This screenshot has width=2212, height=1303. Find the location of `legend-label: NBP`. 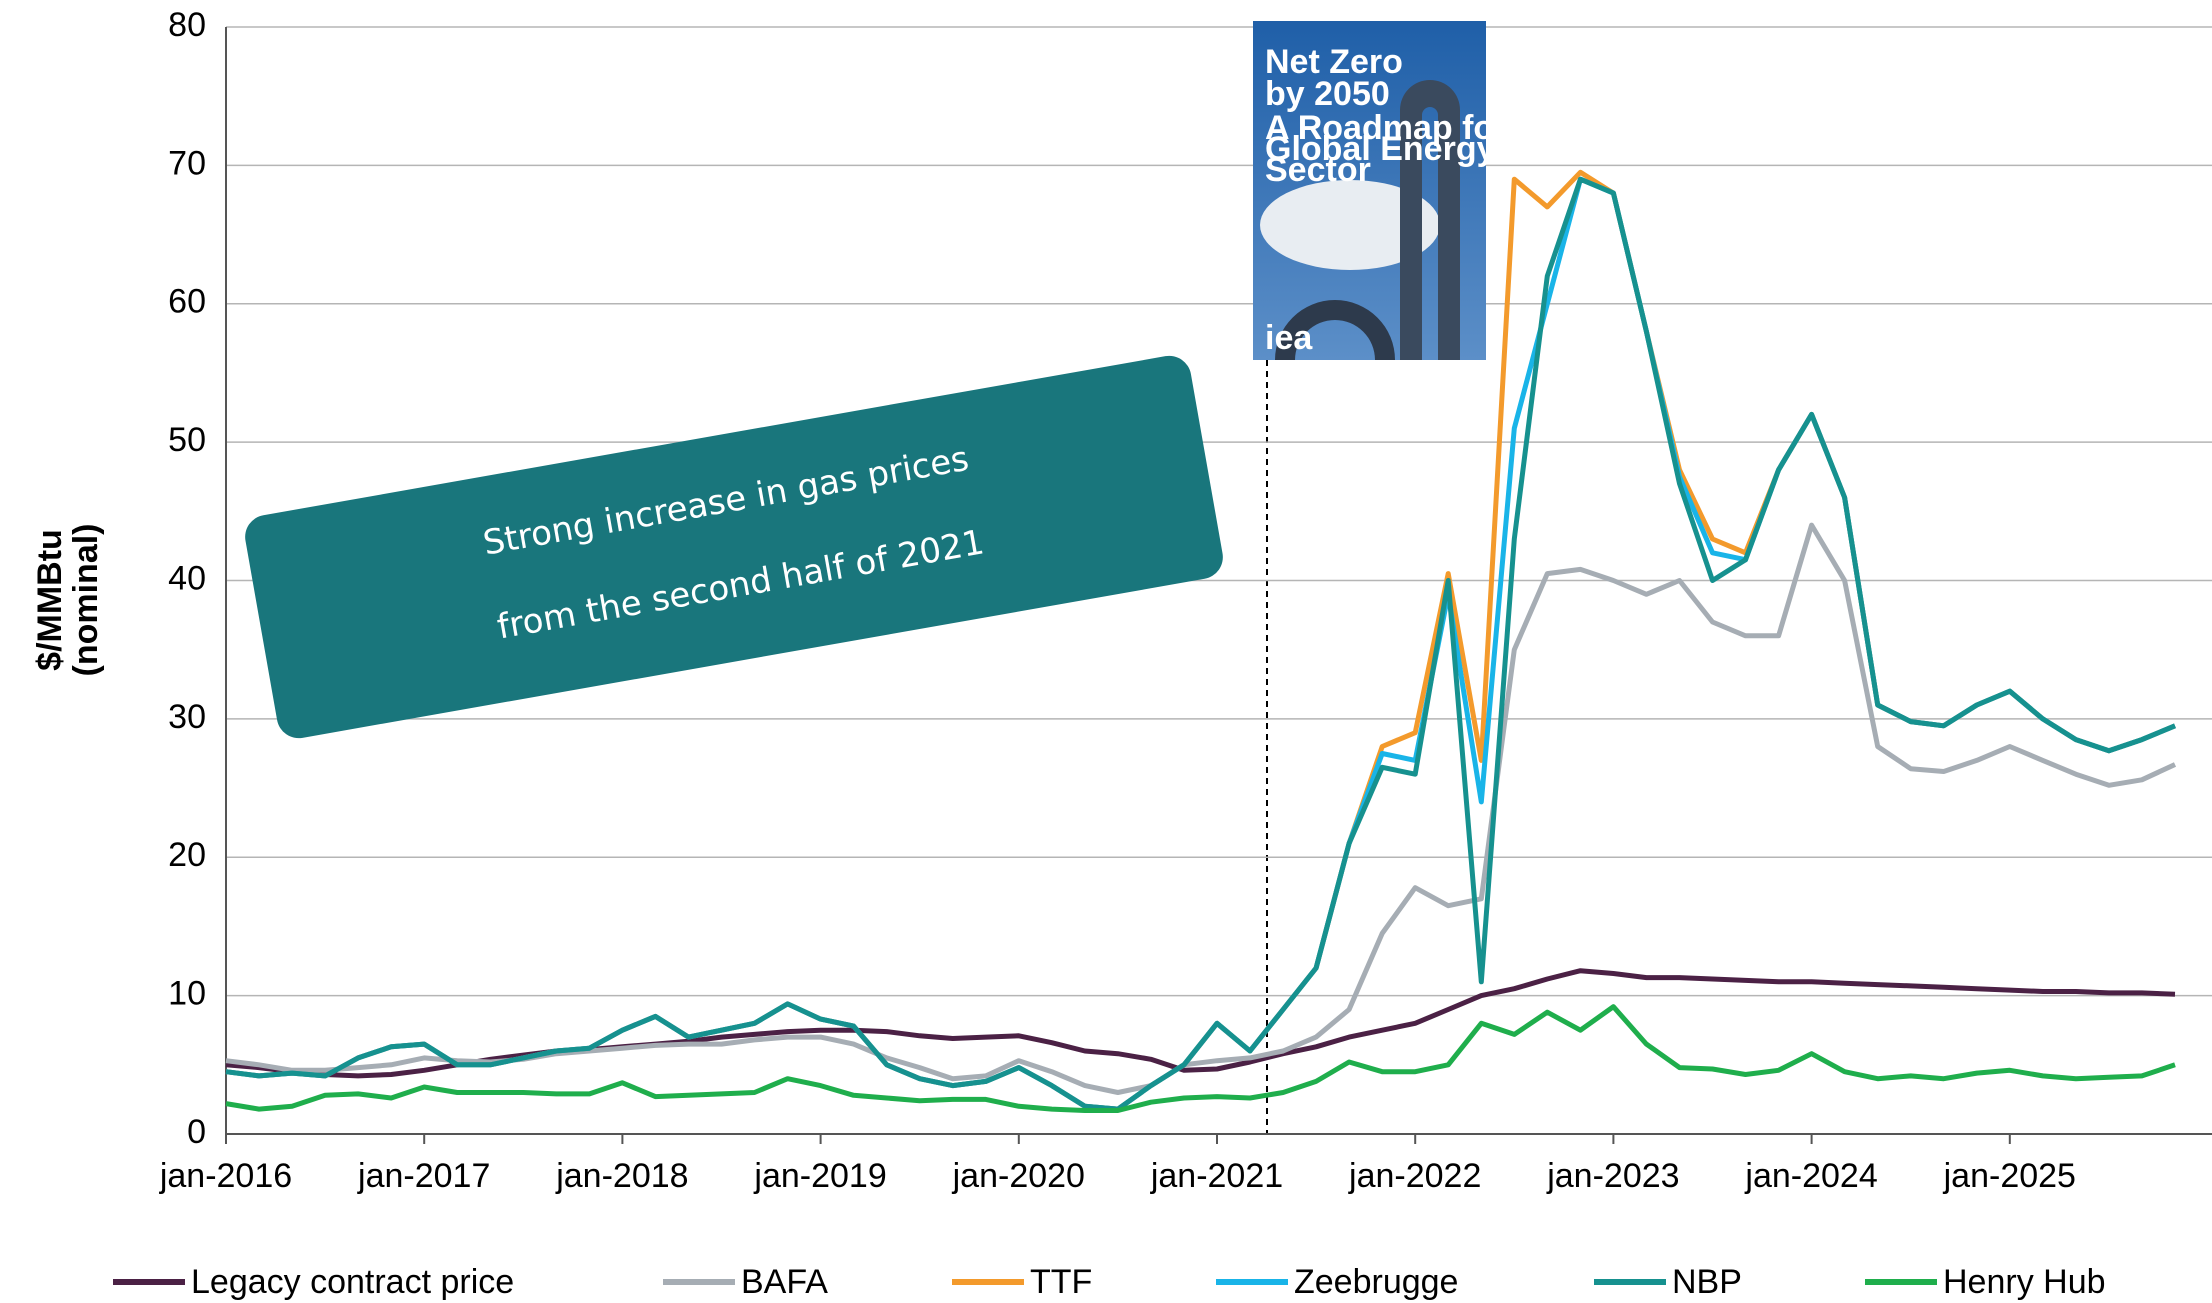

legend-label: NBP is located at coordinates (1707, 1282).